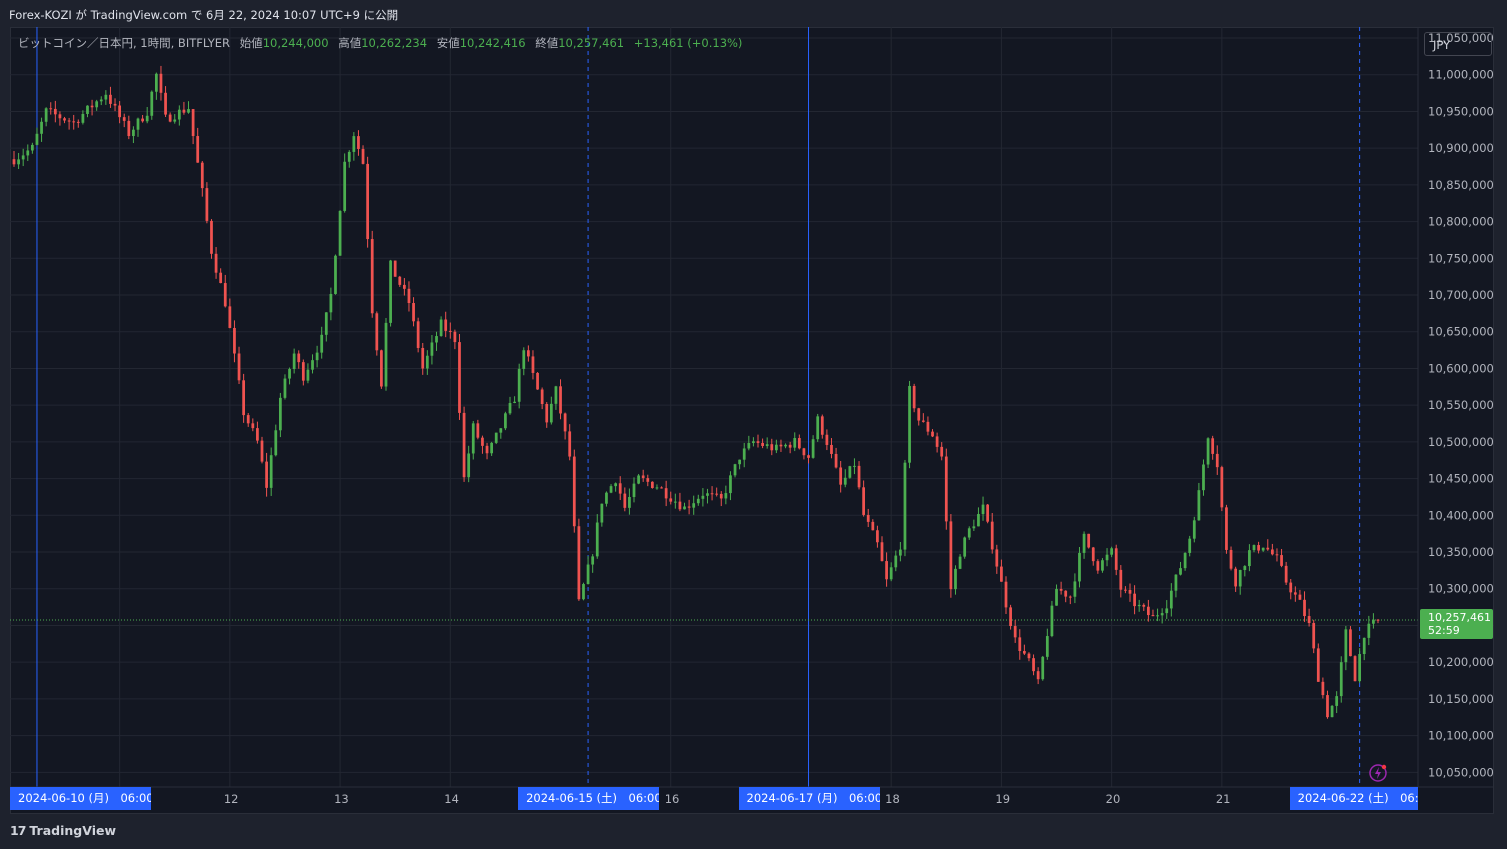  I want to click on legend-change: +13,461 (+0.13%), so click(688, 43).